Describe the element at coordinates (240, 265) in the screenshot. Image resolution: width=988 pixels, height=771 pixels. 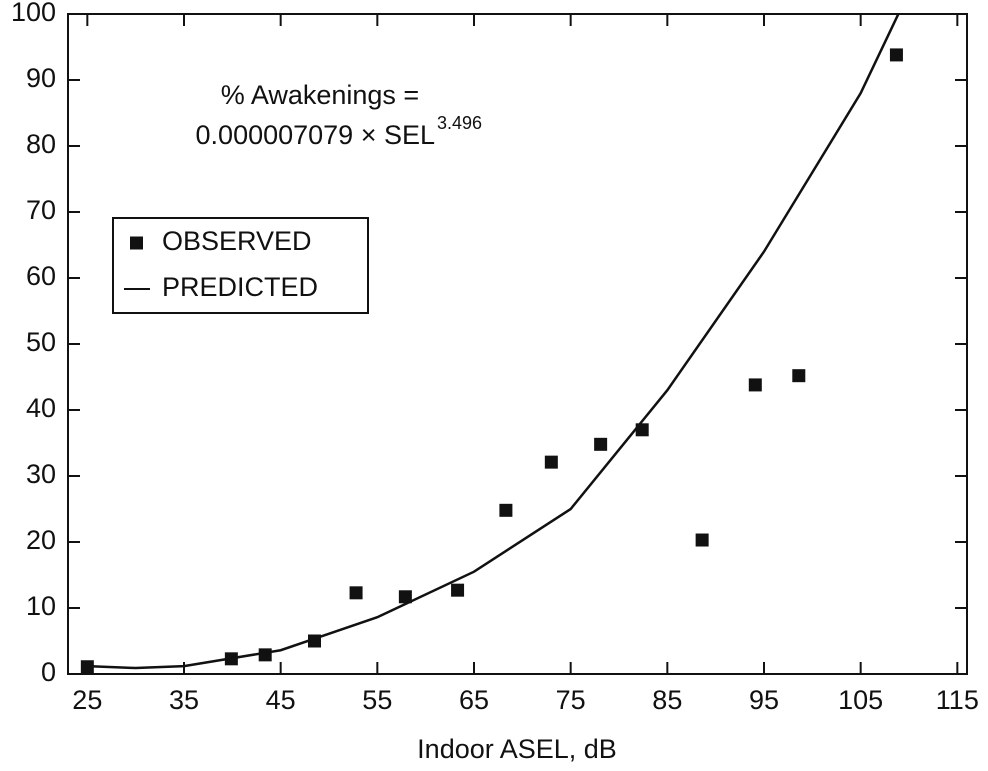
I see `legend-box` at that location.